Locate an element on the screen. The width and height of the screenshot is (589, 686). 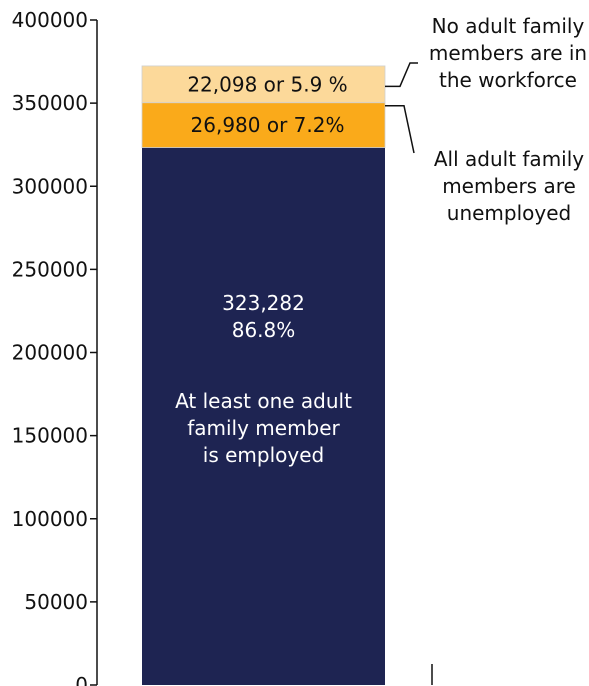
y-tick-label: 250000 is located at coordinates (50, 269).